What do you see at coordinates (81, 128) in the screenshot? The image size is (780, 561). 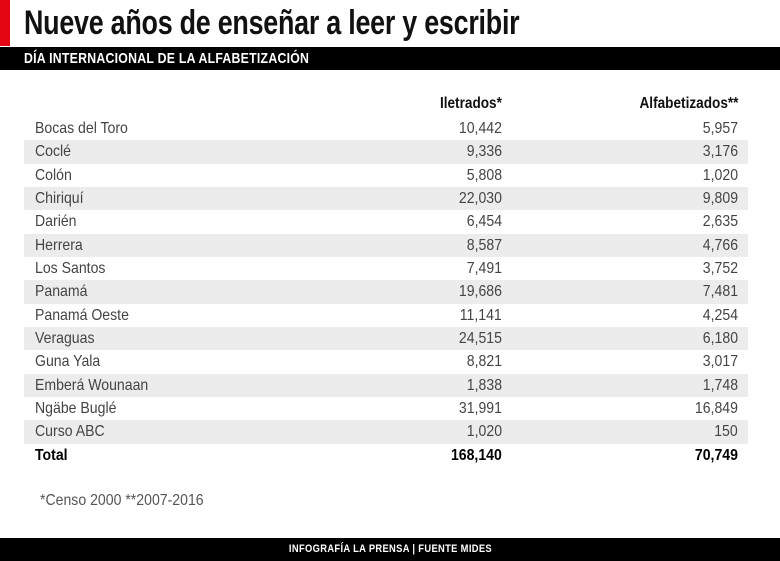 I see `region-cell: Bocas del Toro` at bounding box center [81, 128].